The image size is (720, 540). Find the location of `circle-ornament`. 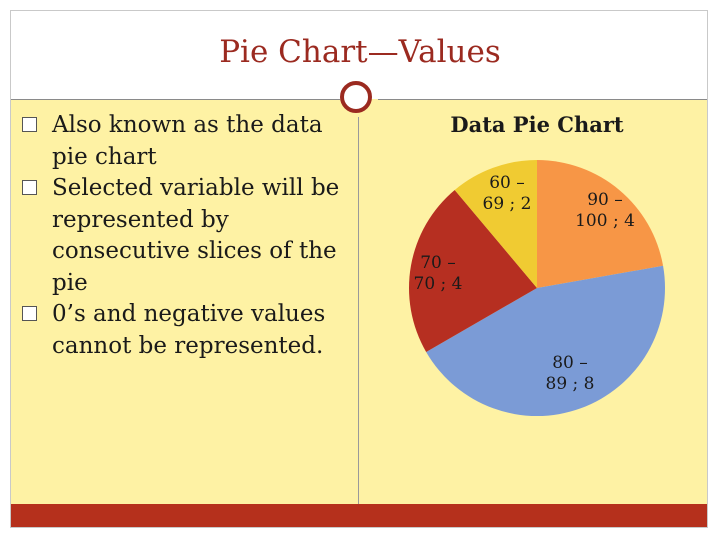

circle-ornament is located at coordinates (356, 97).